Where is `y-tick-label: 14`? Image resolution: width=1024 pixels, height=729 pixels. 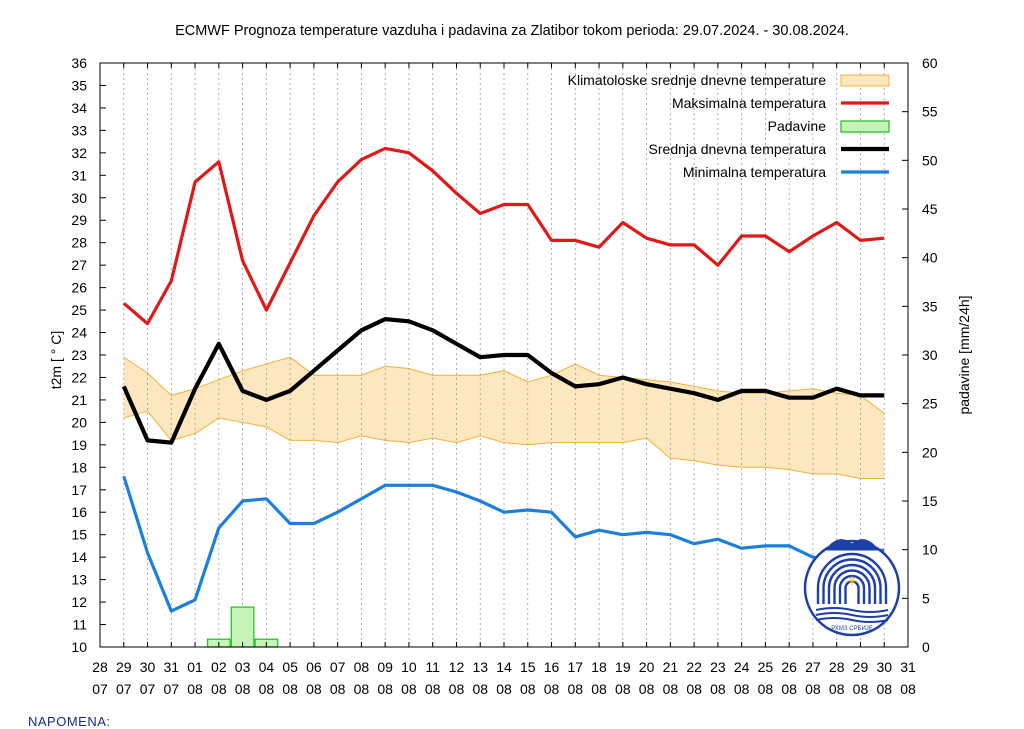 y-tick-label: 14 is located at coordinates (79, 557).